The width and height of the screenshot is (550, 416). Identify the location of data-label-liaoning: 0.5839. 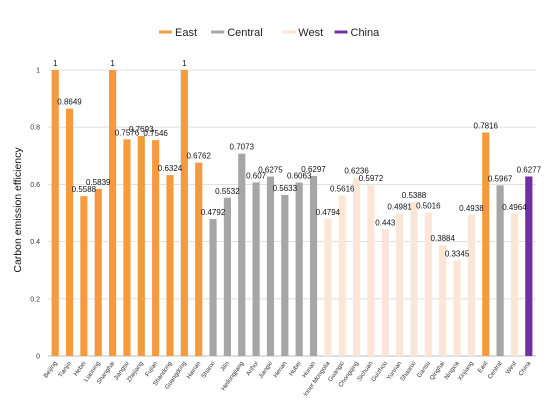
(98, 182).